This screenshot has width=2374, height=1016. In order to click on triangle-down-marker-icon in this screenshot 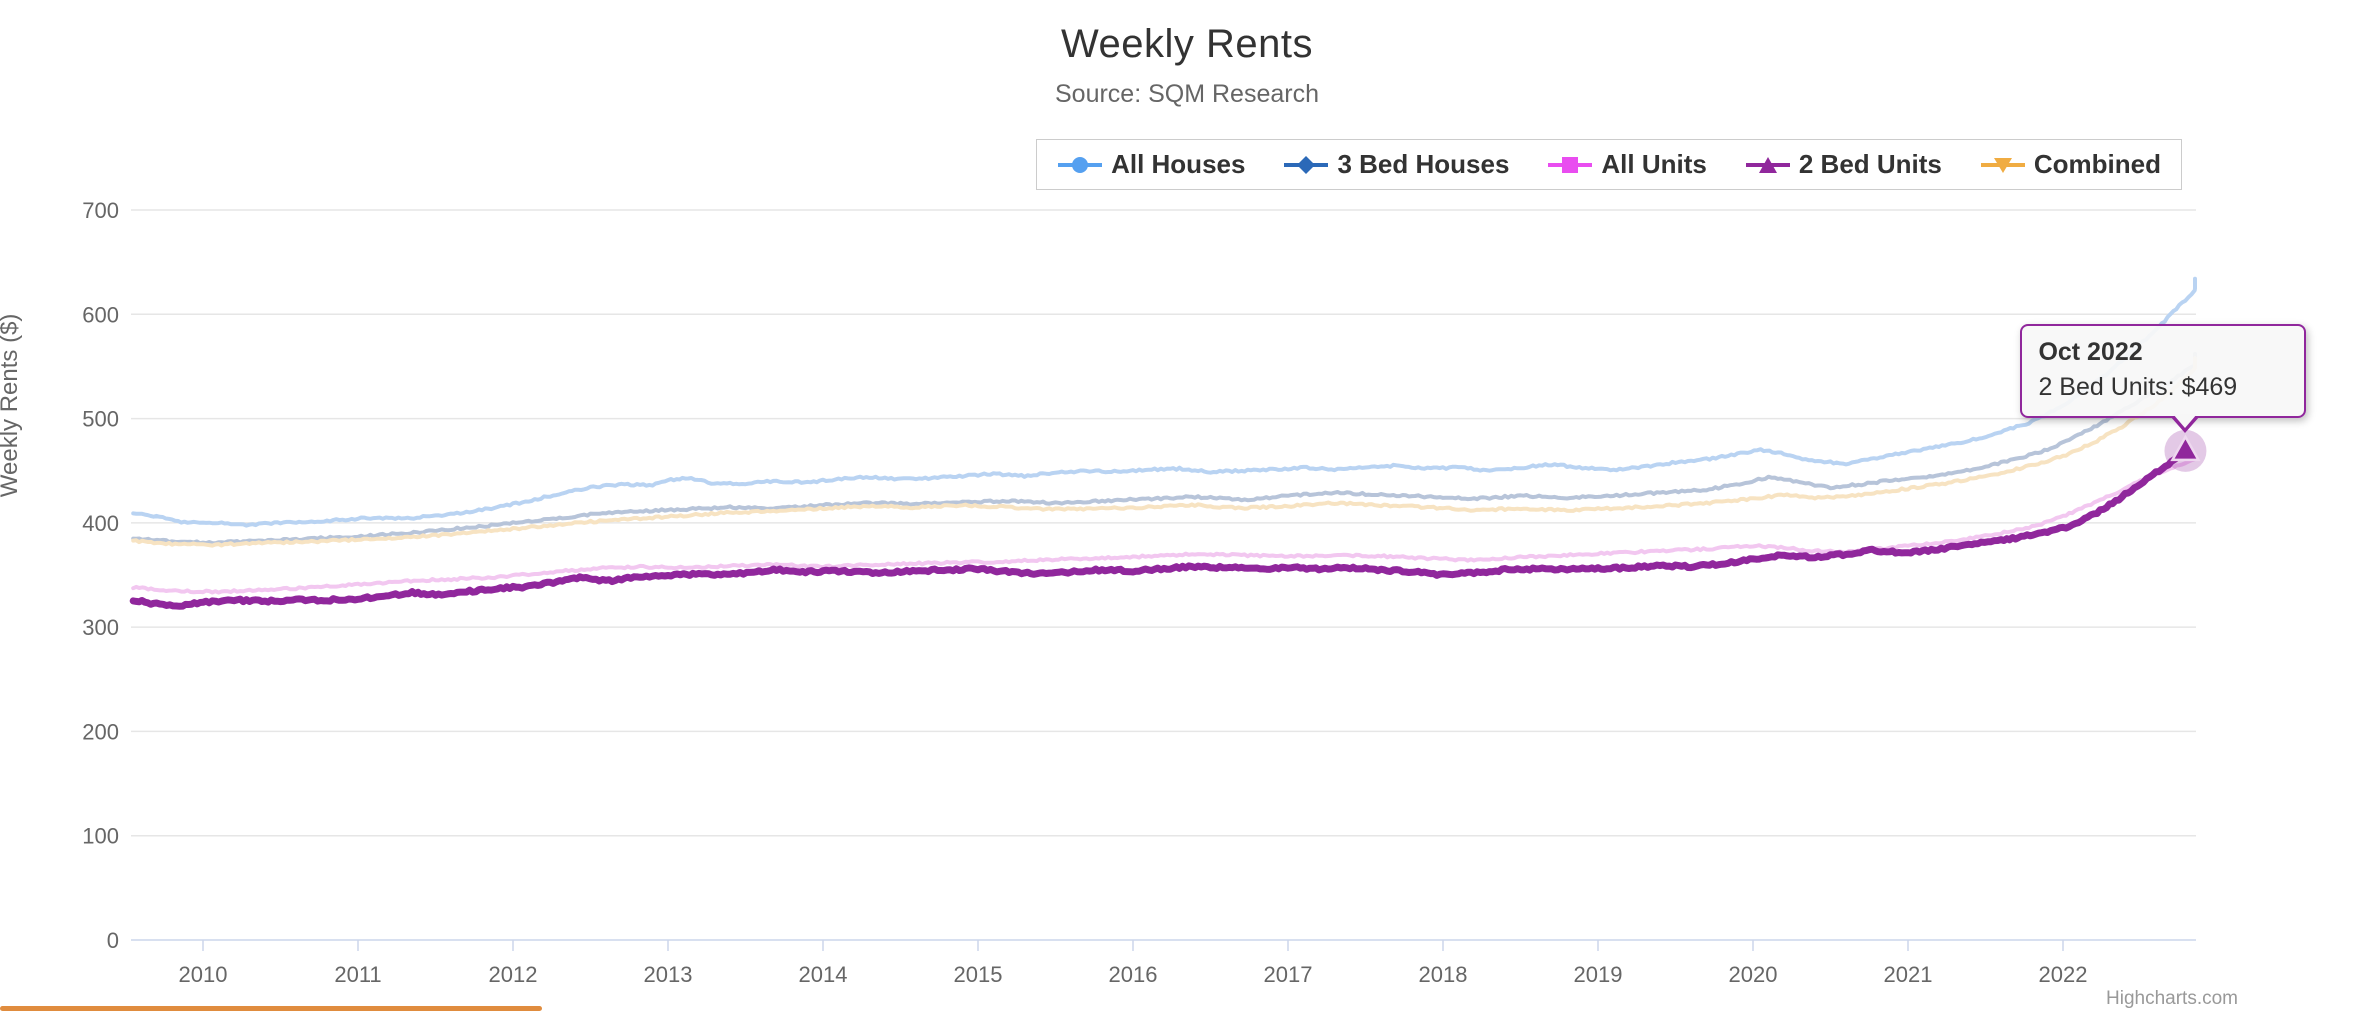, I will do `click(2002, 165)`.